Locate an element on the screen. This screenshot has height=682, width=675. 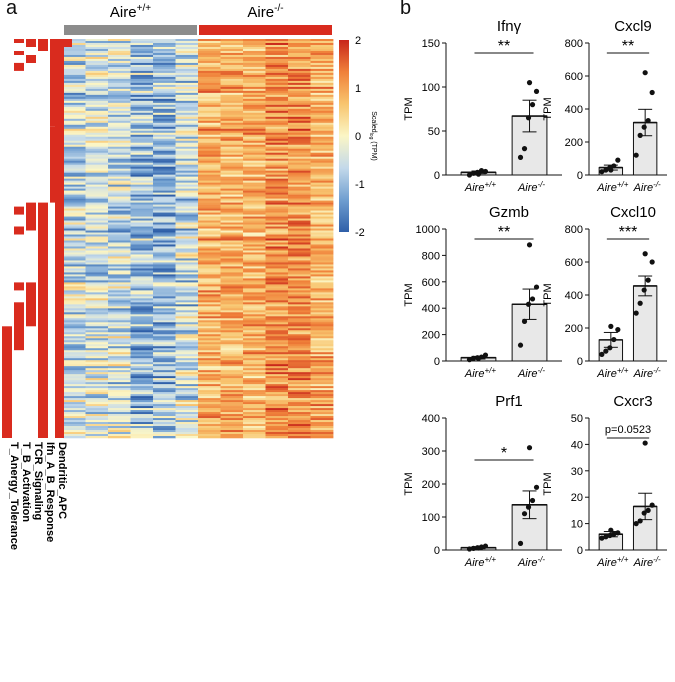
y-tick-label: 0 is located at coordinates (437, 551).